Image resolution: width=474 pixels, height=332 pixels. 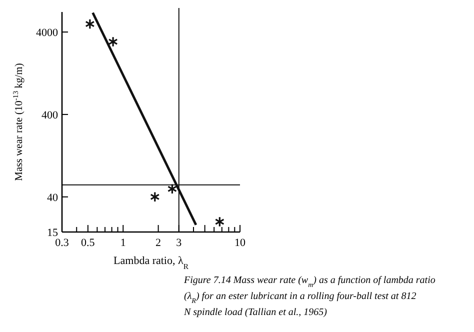 What do you see at coordinates (152, 262) in the screenshot?
I see `x-axis-title: Lambda ratio, λ$_{R}$` at bounding box center [152, 262].